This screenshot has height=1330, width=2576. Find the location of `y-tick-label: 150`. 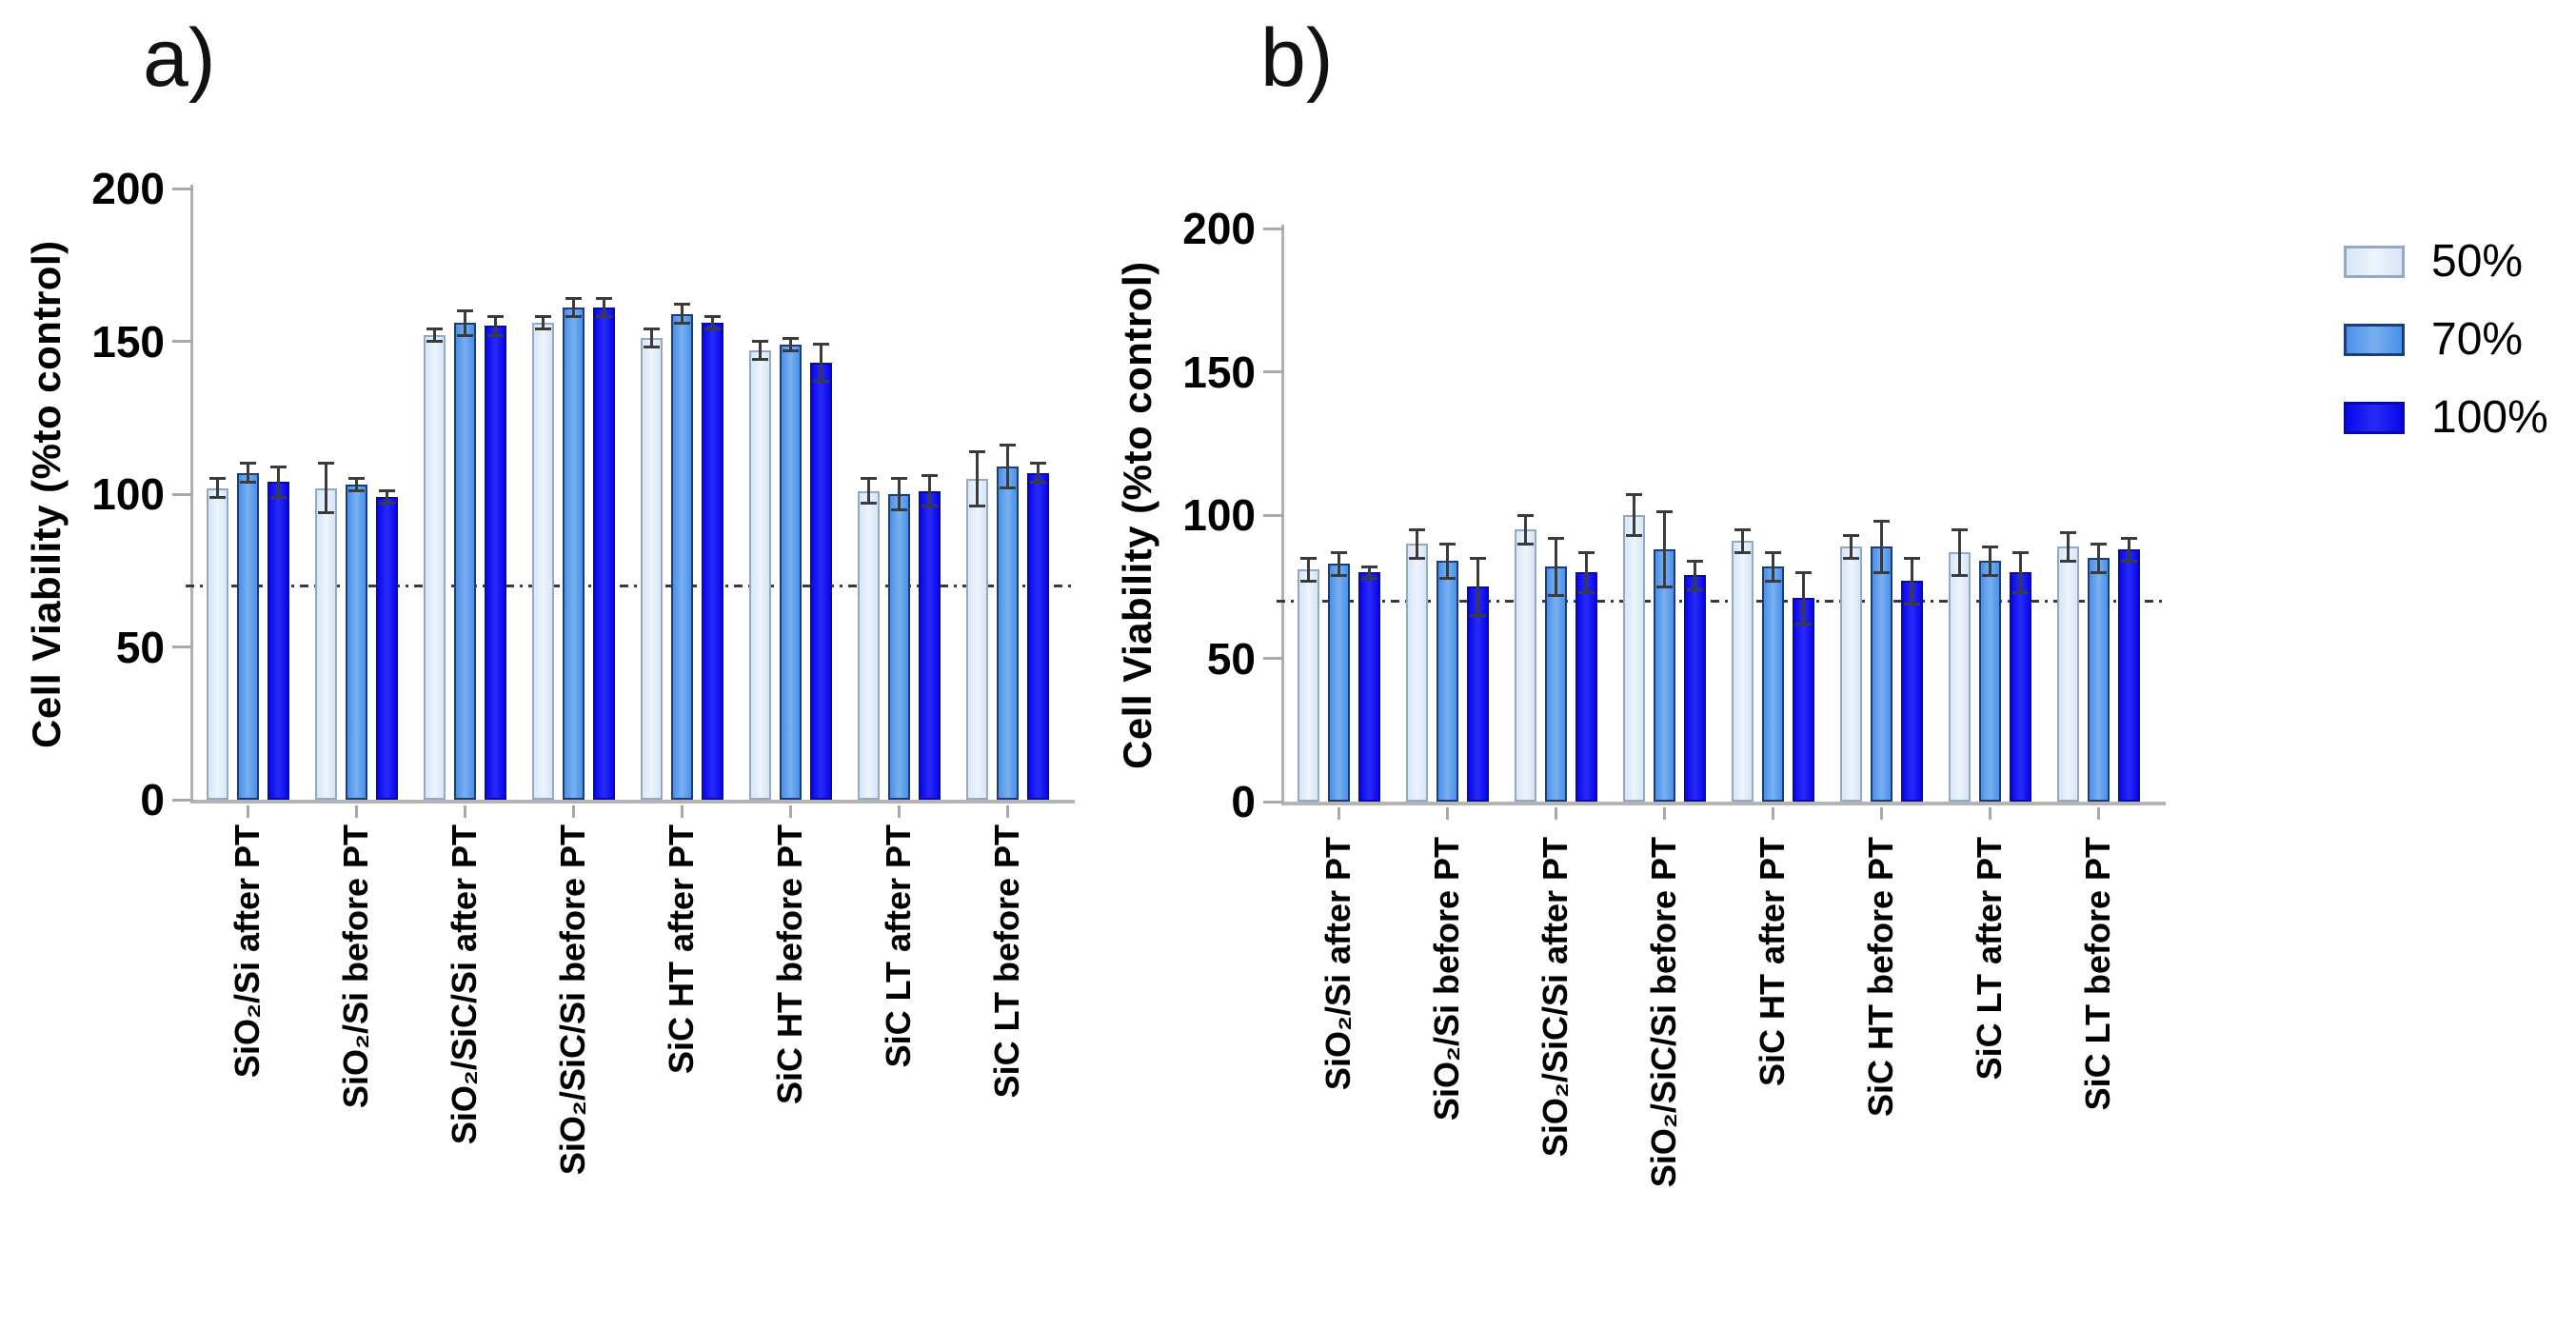

y-tick-label: 150 is located at coordinates (128, 341).